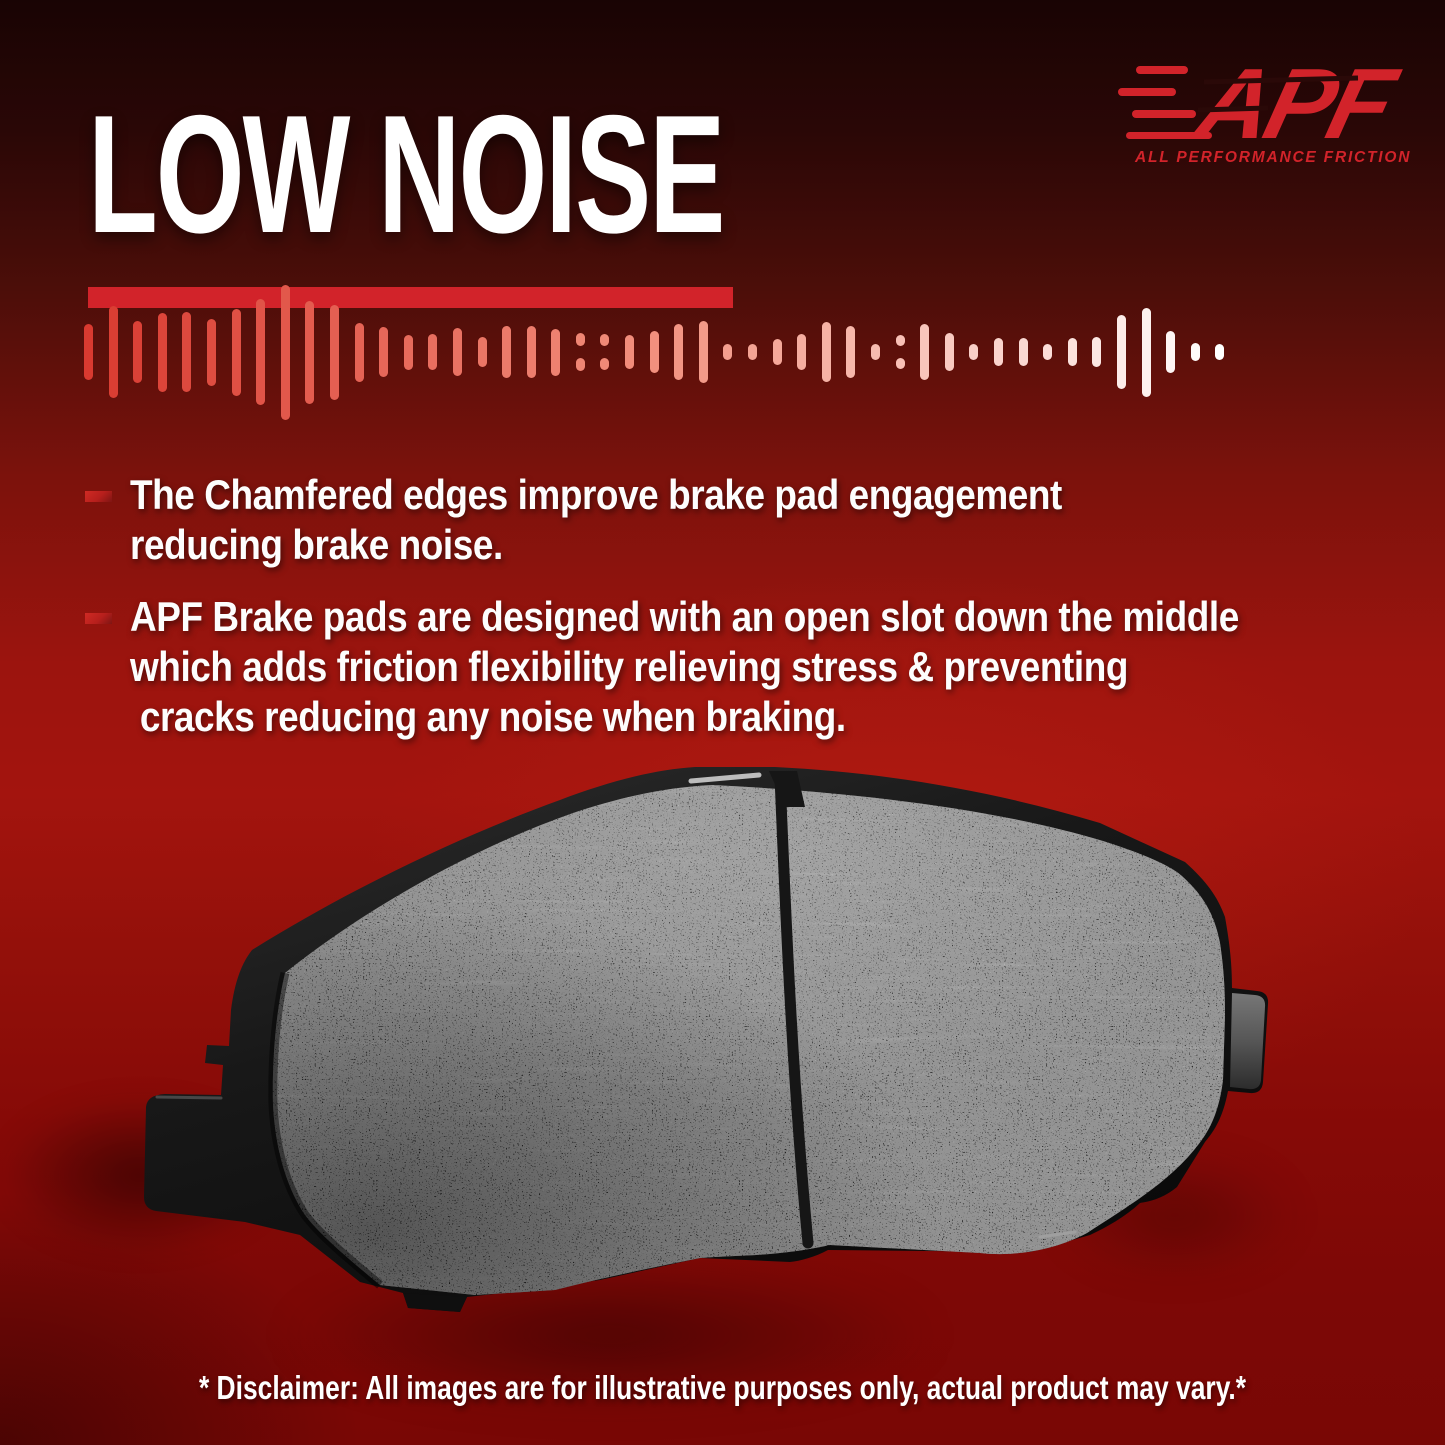  What do you see at coordinates (406, 174) in the screenshot?
I see `page-title: LOW NOISE` at bounding box center [406, 174].